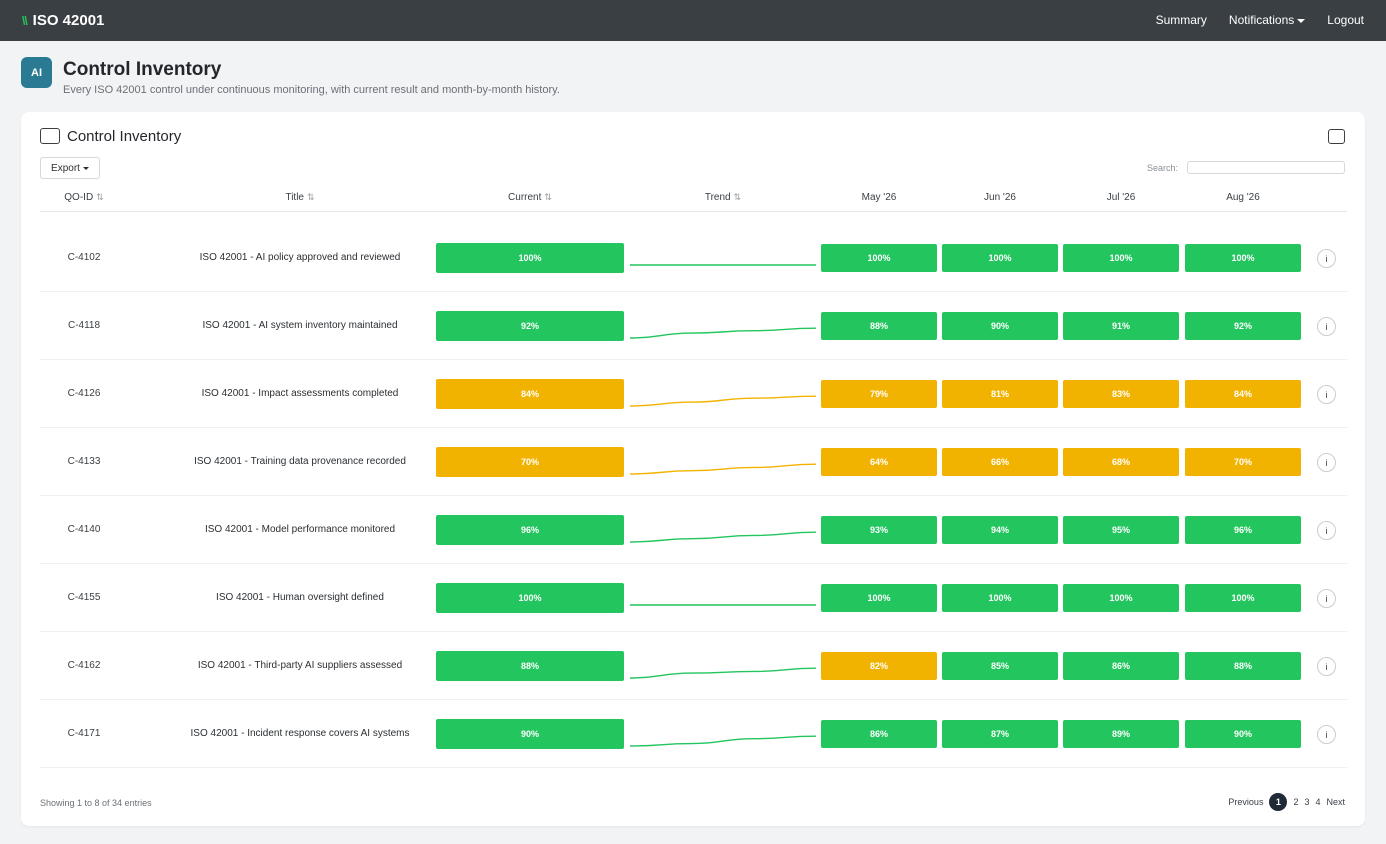  Describe the element at coordinates (879, 326) in the screenshot. I see `month-result-bar: 88%` at that location.